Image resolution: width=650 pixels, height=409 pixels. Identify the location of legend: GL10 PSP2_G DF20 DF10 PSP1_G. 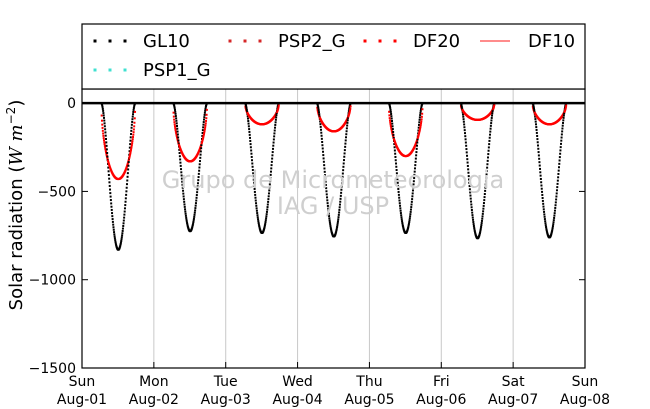
(334, 56).